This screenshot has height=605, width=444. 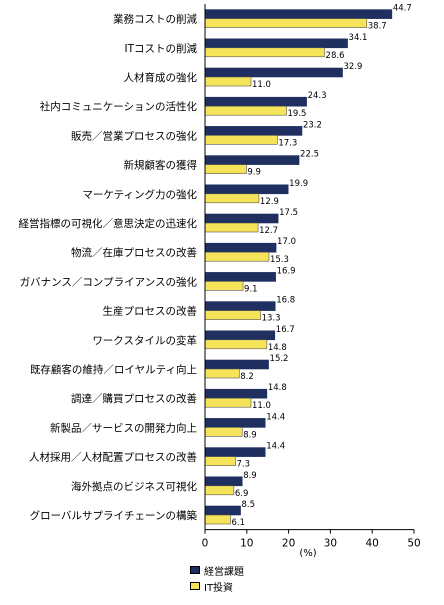 I want to click on data-label: 8.2, so click(x=247, y=377).